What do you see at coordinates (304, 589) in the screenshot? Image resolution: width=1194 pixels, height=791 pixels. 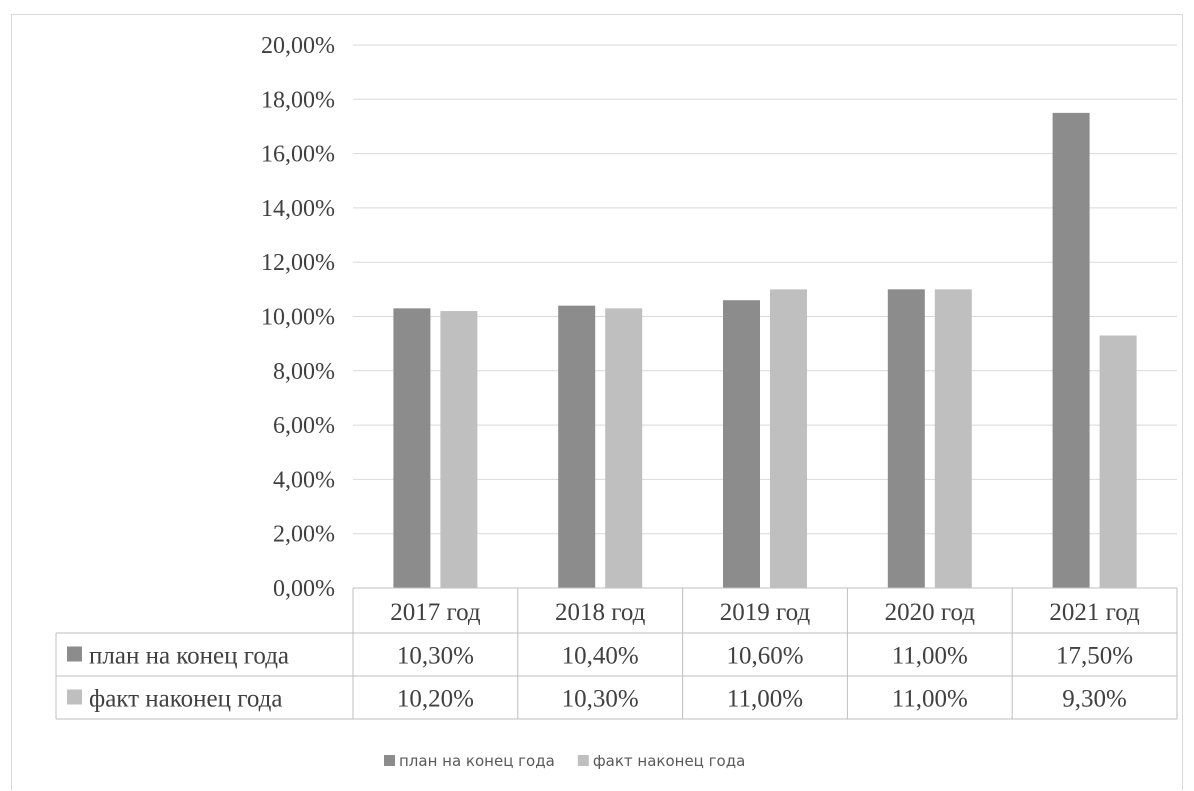 I see `y-tick-label: 0,00%` at bounding box center [304, 589].